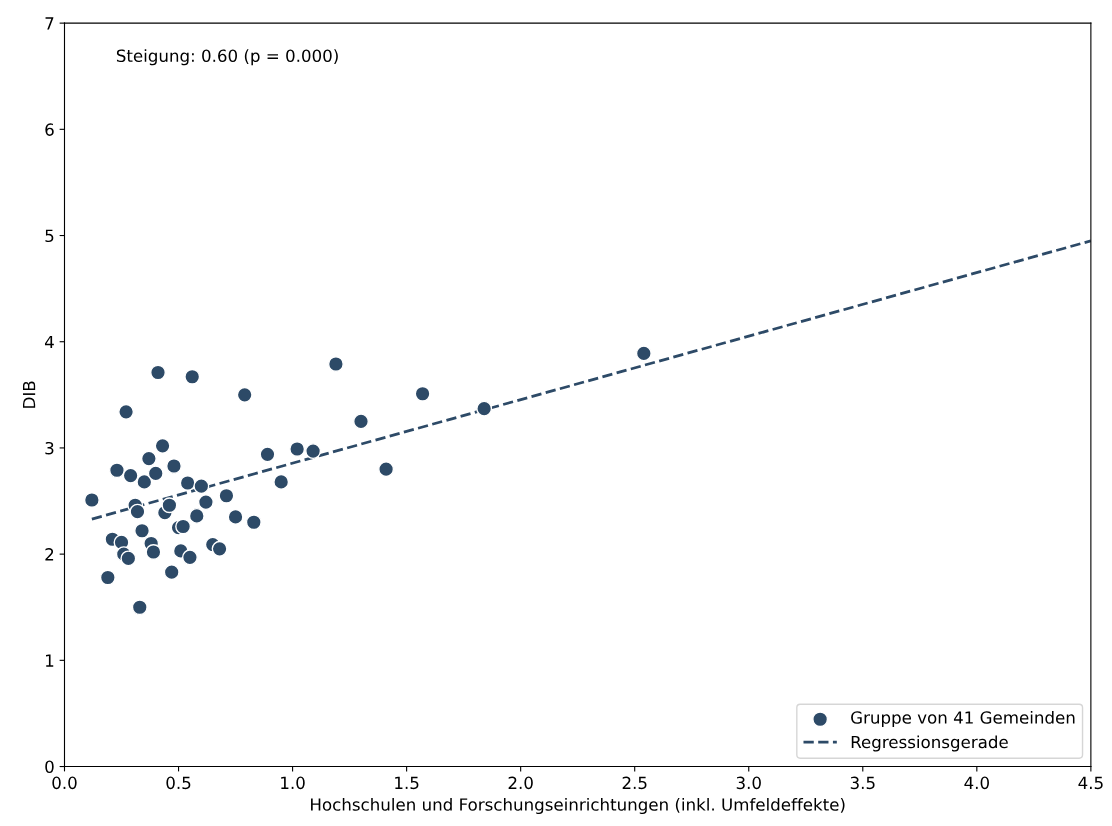  I want to click on y-tick-label: 1, so click(50, 660).